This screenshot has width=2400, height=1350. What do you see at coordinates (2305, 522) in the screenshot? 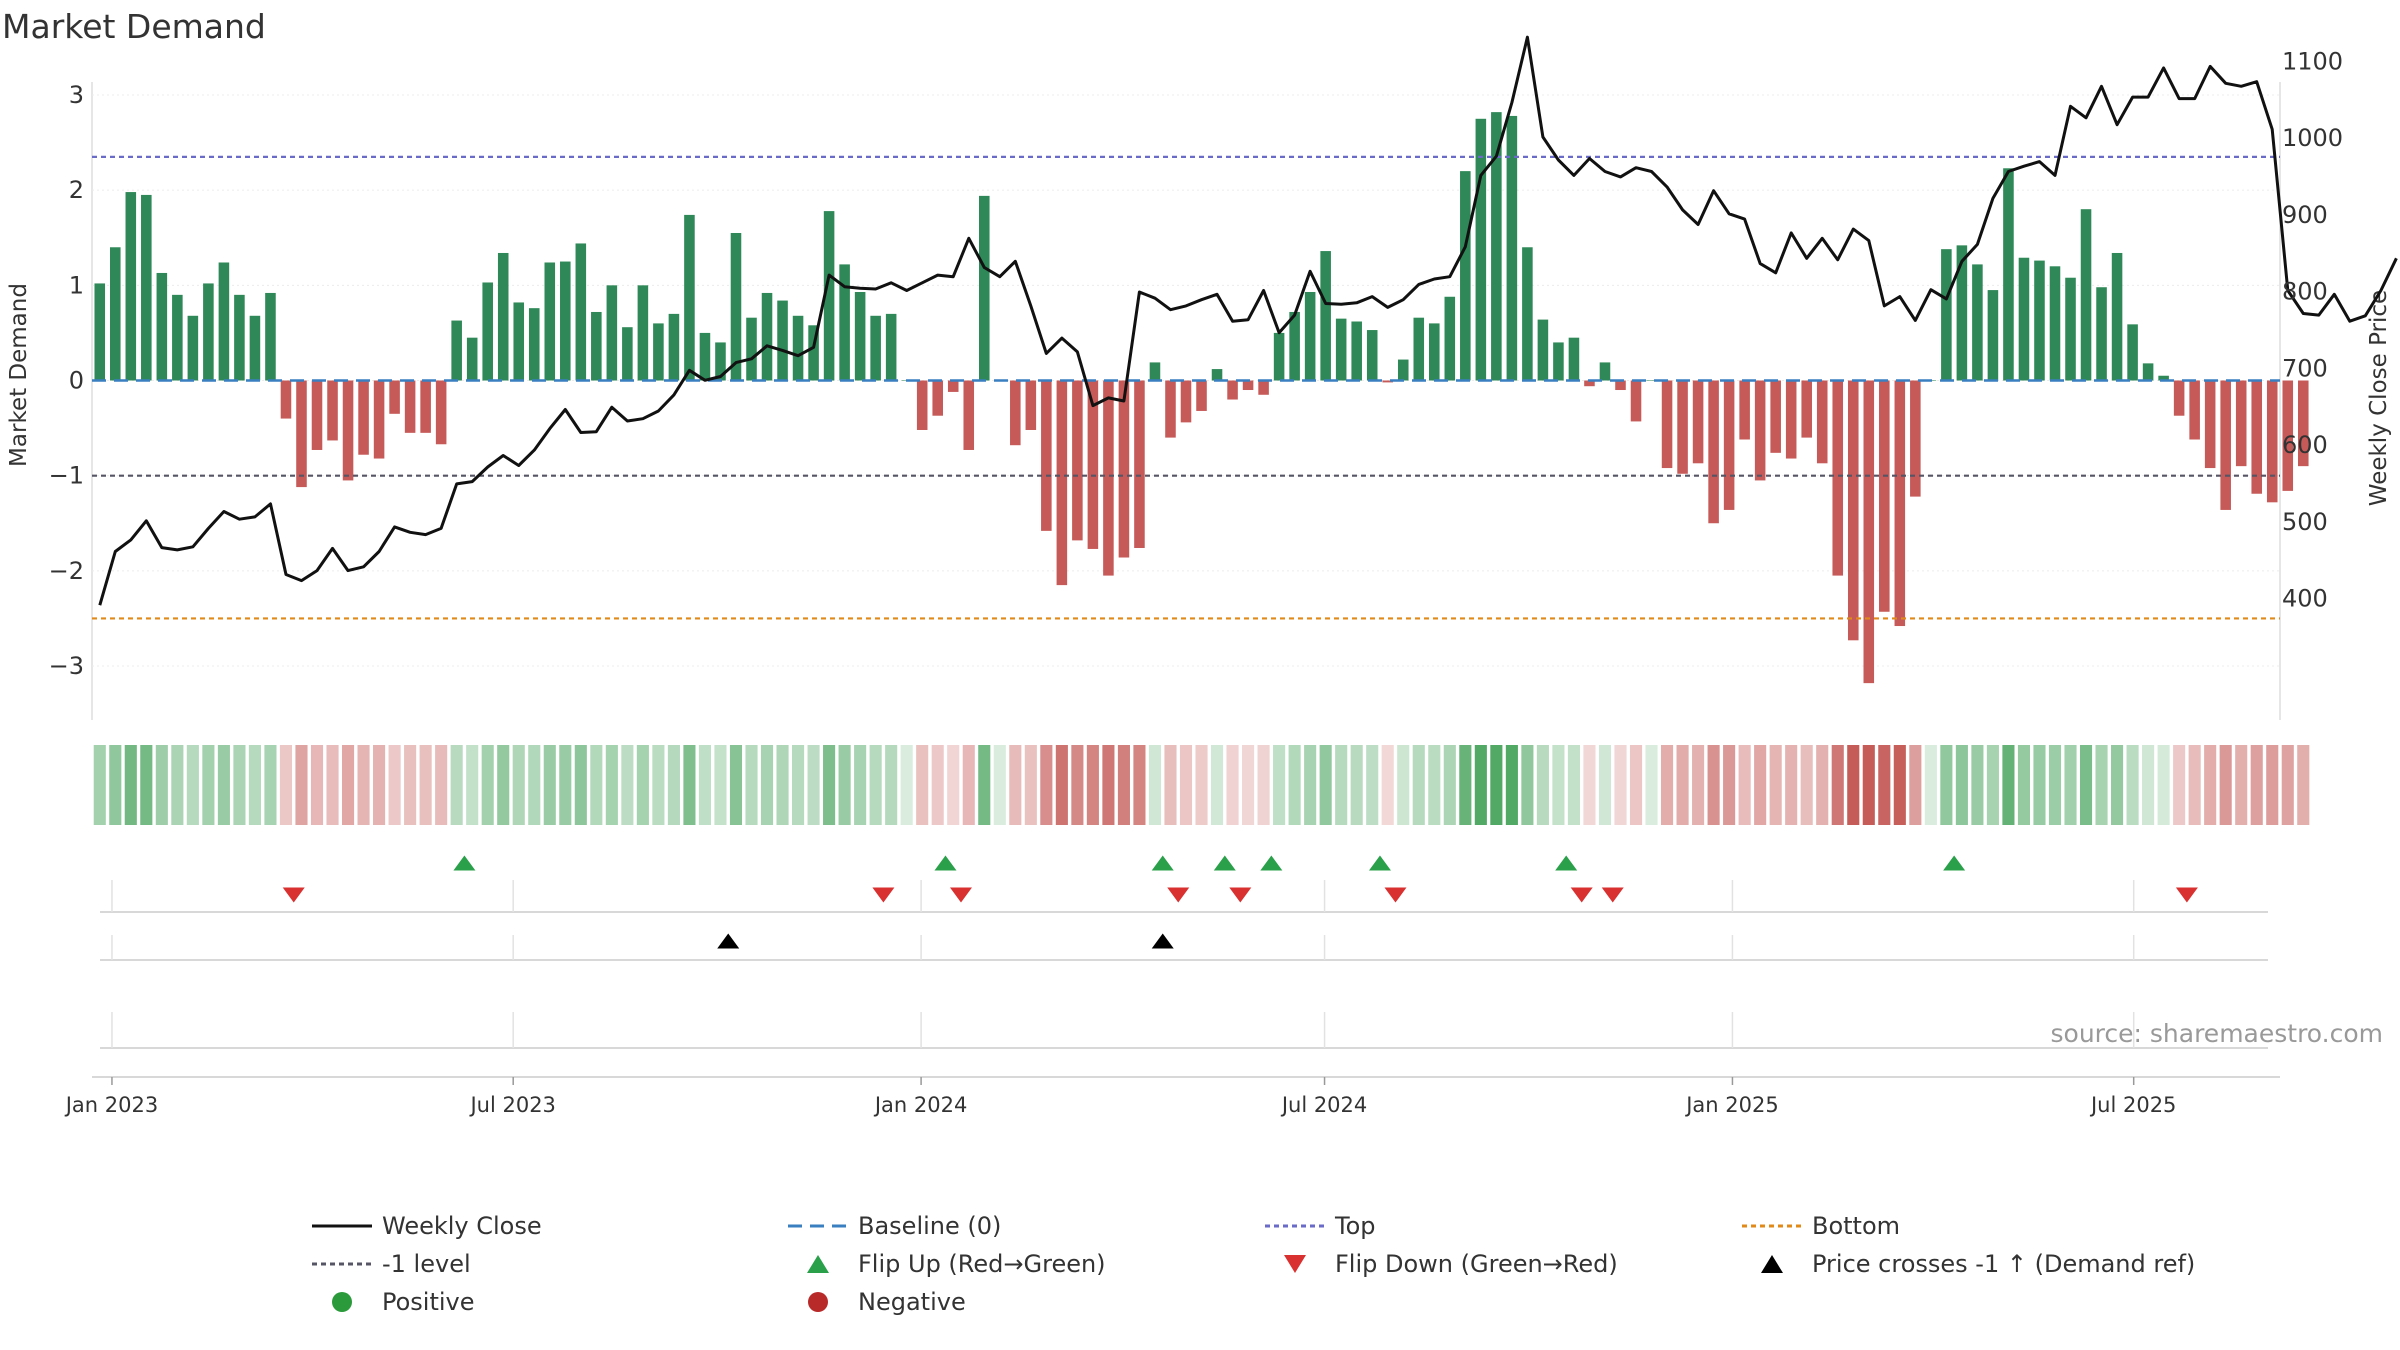
I see `y2-tick-label: 500` at bounding box center [2305, 522].